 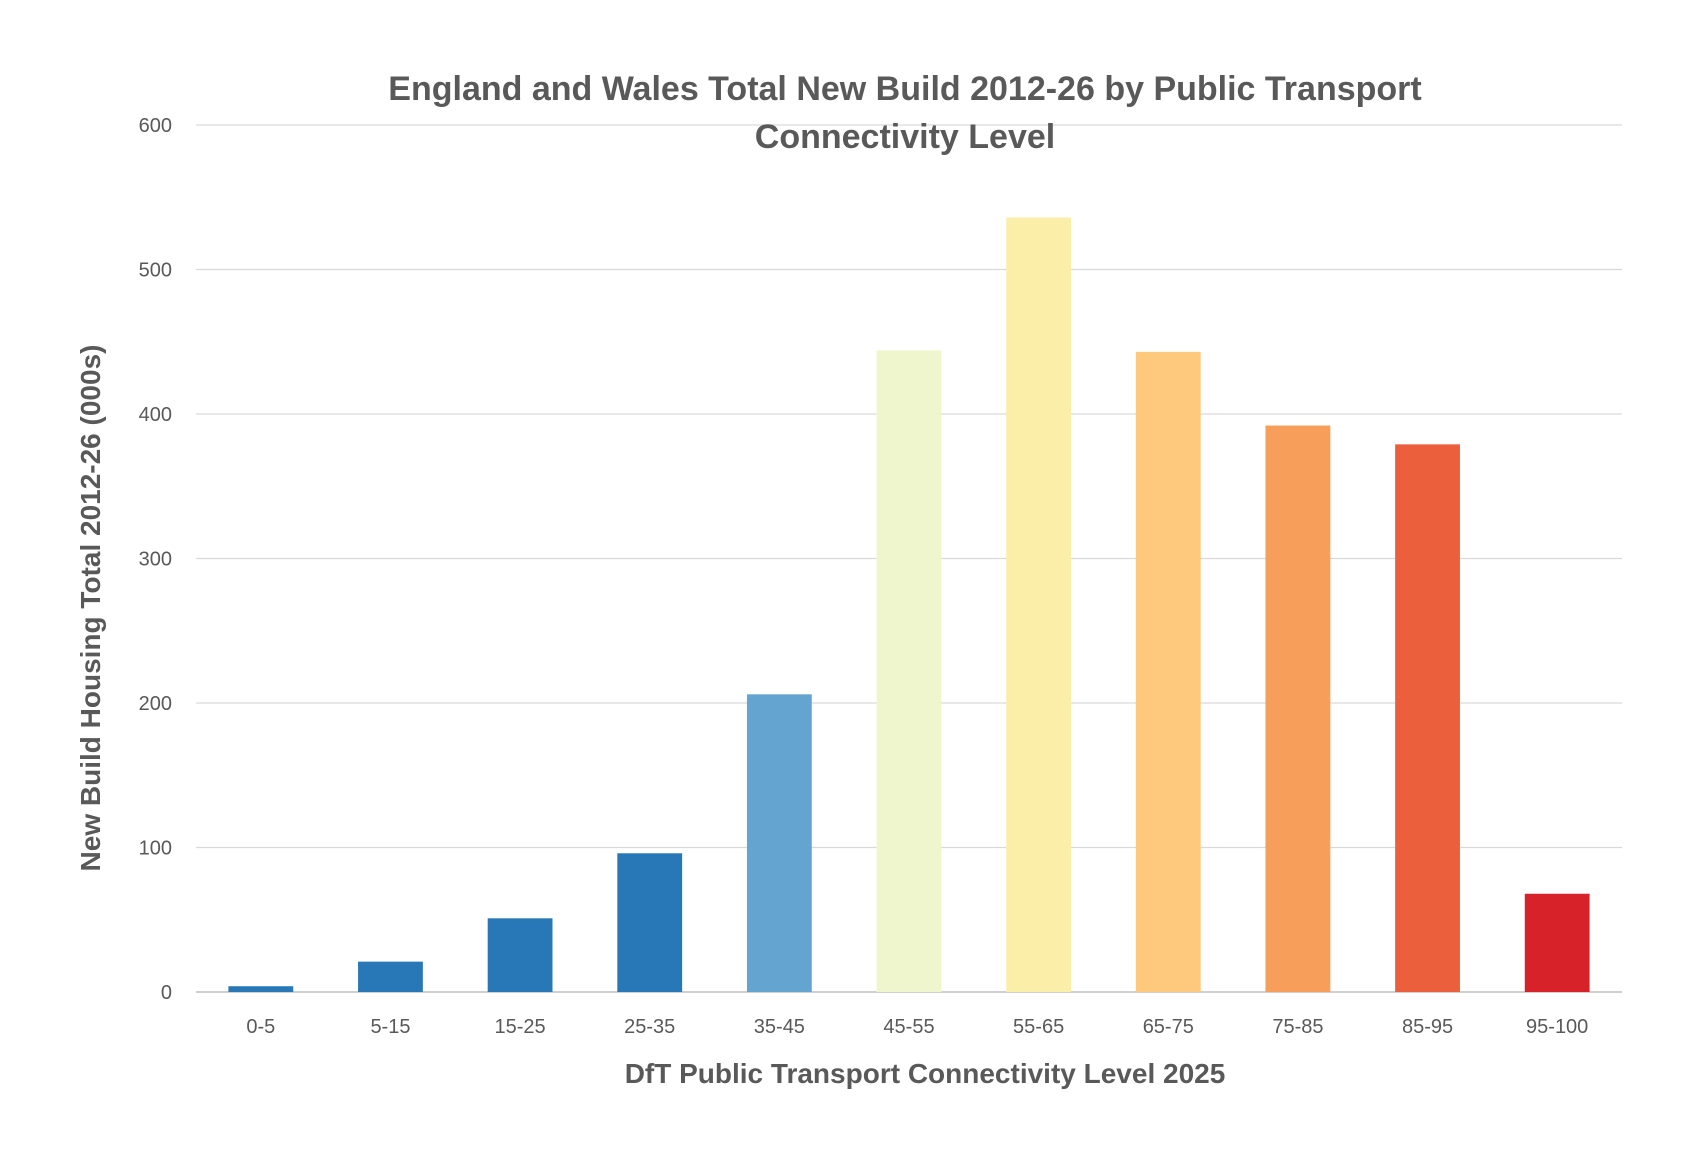 What do you see at coordinates (779, 1027) in the screenshot?
I see `x-tick-label: 35-45` at bounding box center [779, 1027].